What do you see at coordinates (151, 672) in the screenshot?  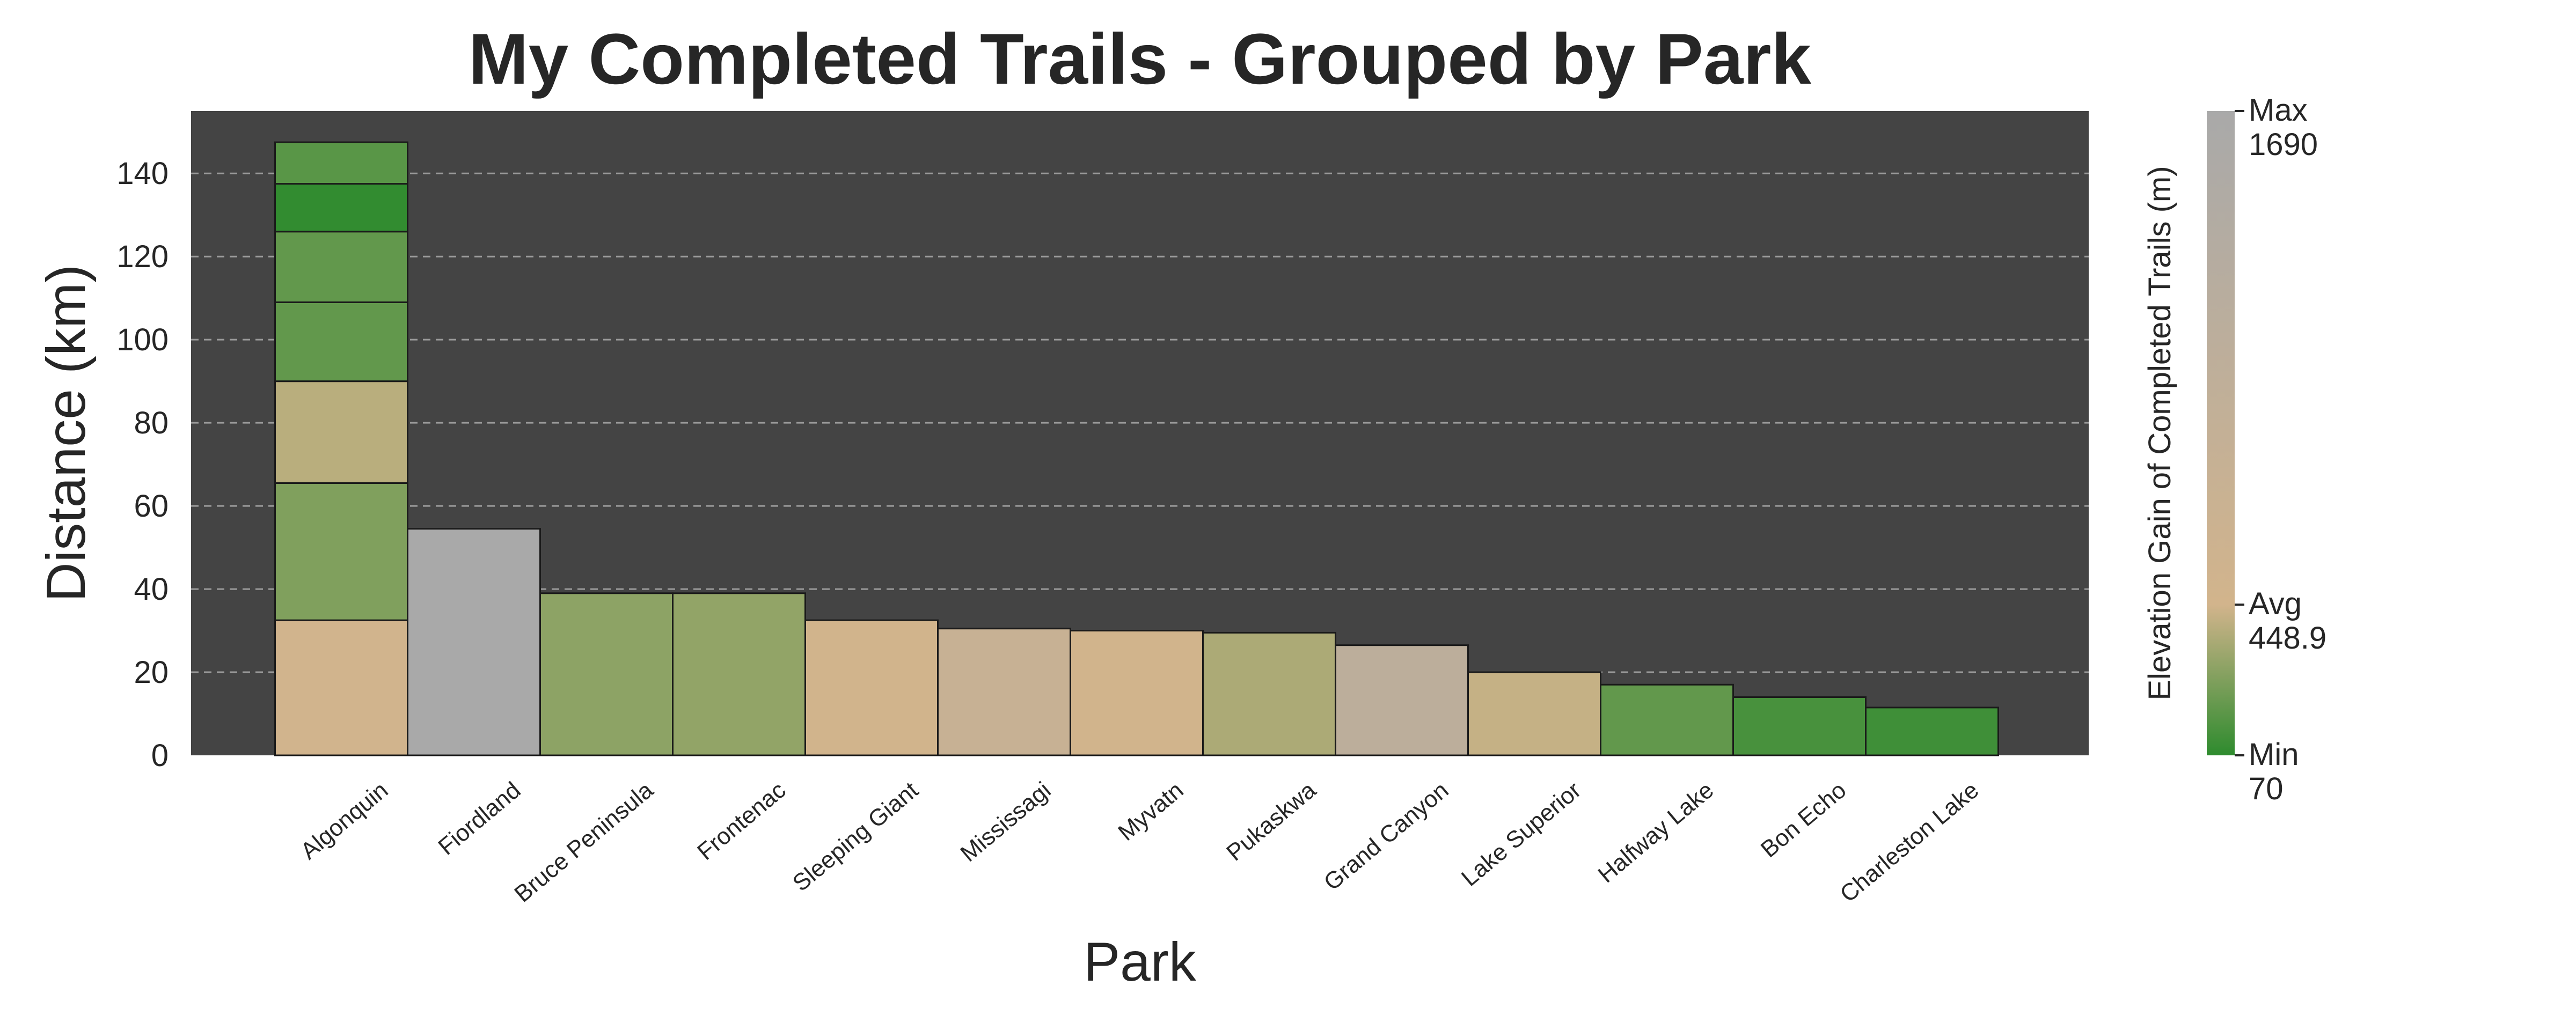 I see `y-tick-label: 20` at bounding box center [151, 672].